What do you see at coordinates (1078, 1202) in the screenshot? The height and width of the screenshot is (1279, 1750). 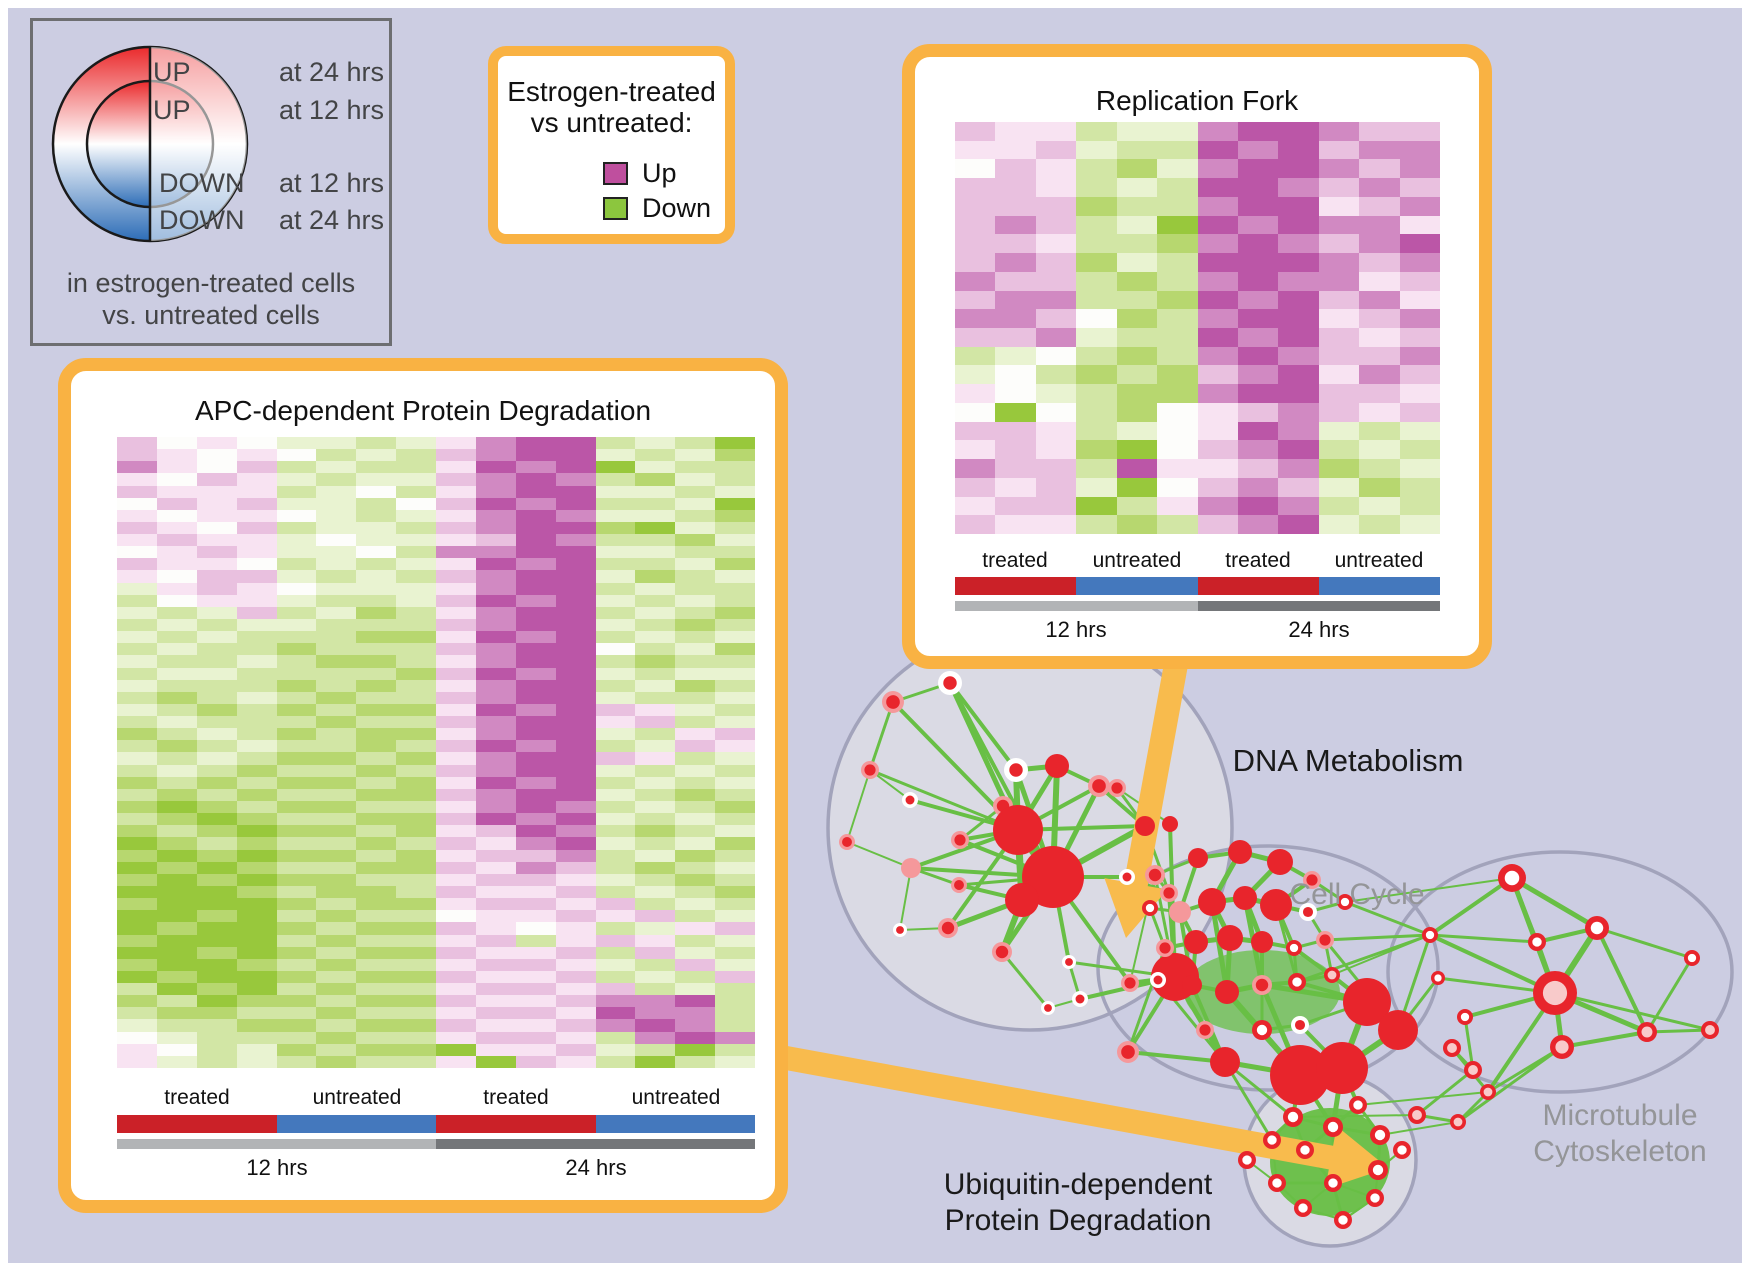 I see `label-ubiquitin-protein-degradation: Ubiquitin-dependent Protein Degradation` at bounding box center [1078, 1202].